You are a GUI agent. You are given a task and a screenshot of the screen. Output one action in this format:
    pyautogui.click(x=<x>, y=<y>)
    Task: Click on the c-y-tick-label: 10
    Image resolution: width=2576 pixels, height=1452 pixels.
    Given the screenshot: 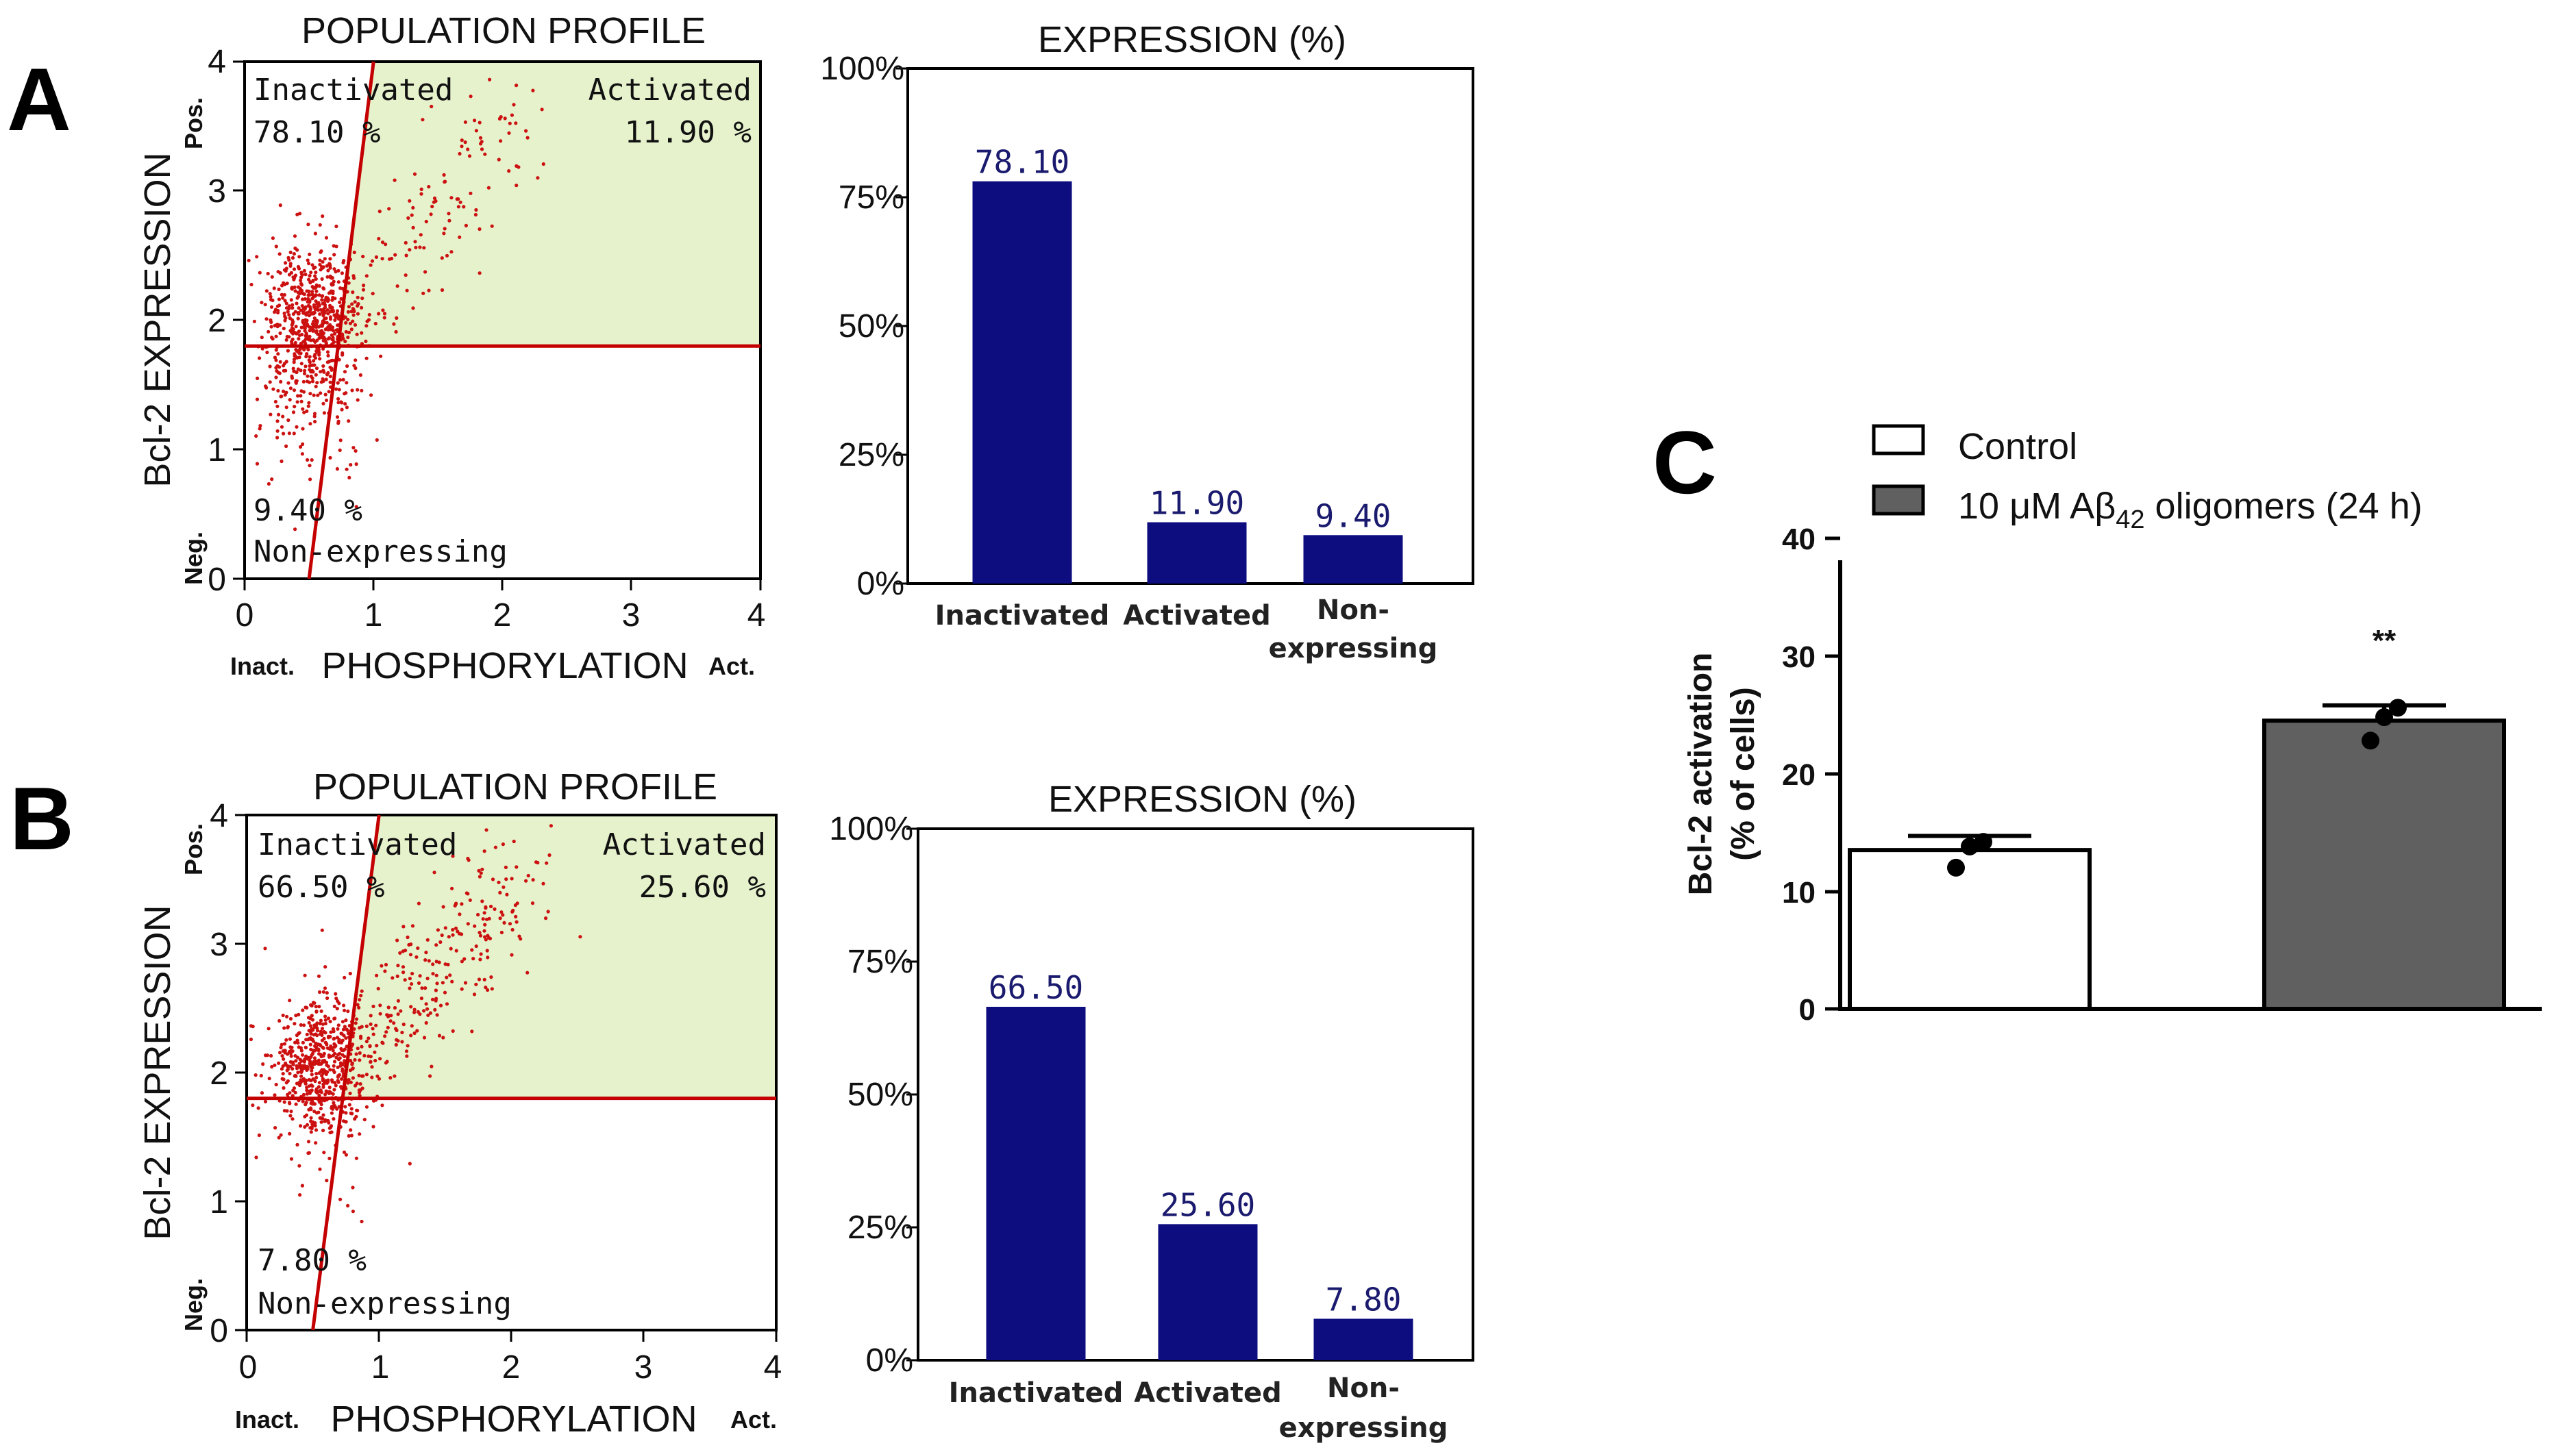 What is the action you would take?
    pyautogui.click(x=1799, y=893)
    